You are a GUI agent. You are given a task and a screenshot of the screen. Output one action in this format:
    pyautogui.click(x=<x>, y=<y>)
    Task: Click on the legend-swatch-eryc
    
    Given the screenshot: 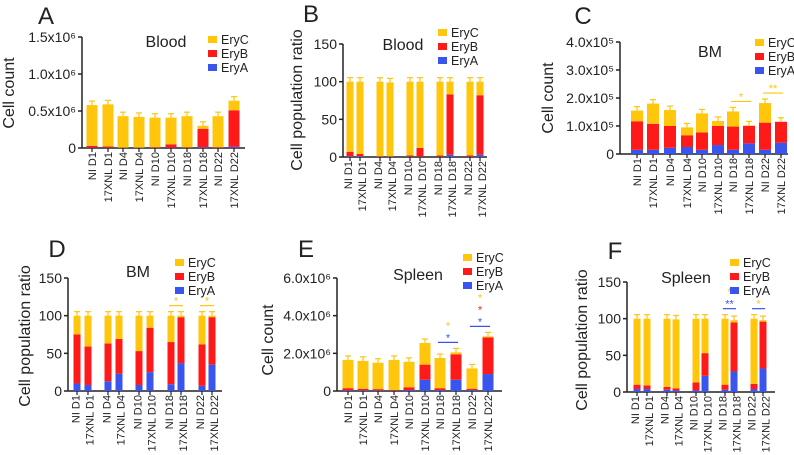 What is the action you would take?
    pyautogui.click(x=179, y=262)
    